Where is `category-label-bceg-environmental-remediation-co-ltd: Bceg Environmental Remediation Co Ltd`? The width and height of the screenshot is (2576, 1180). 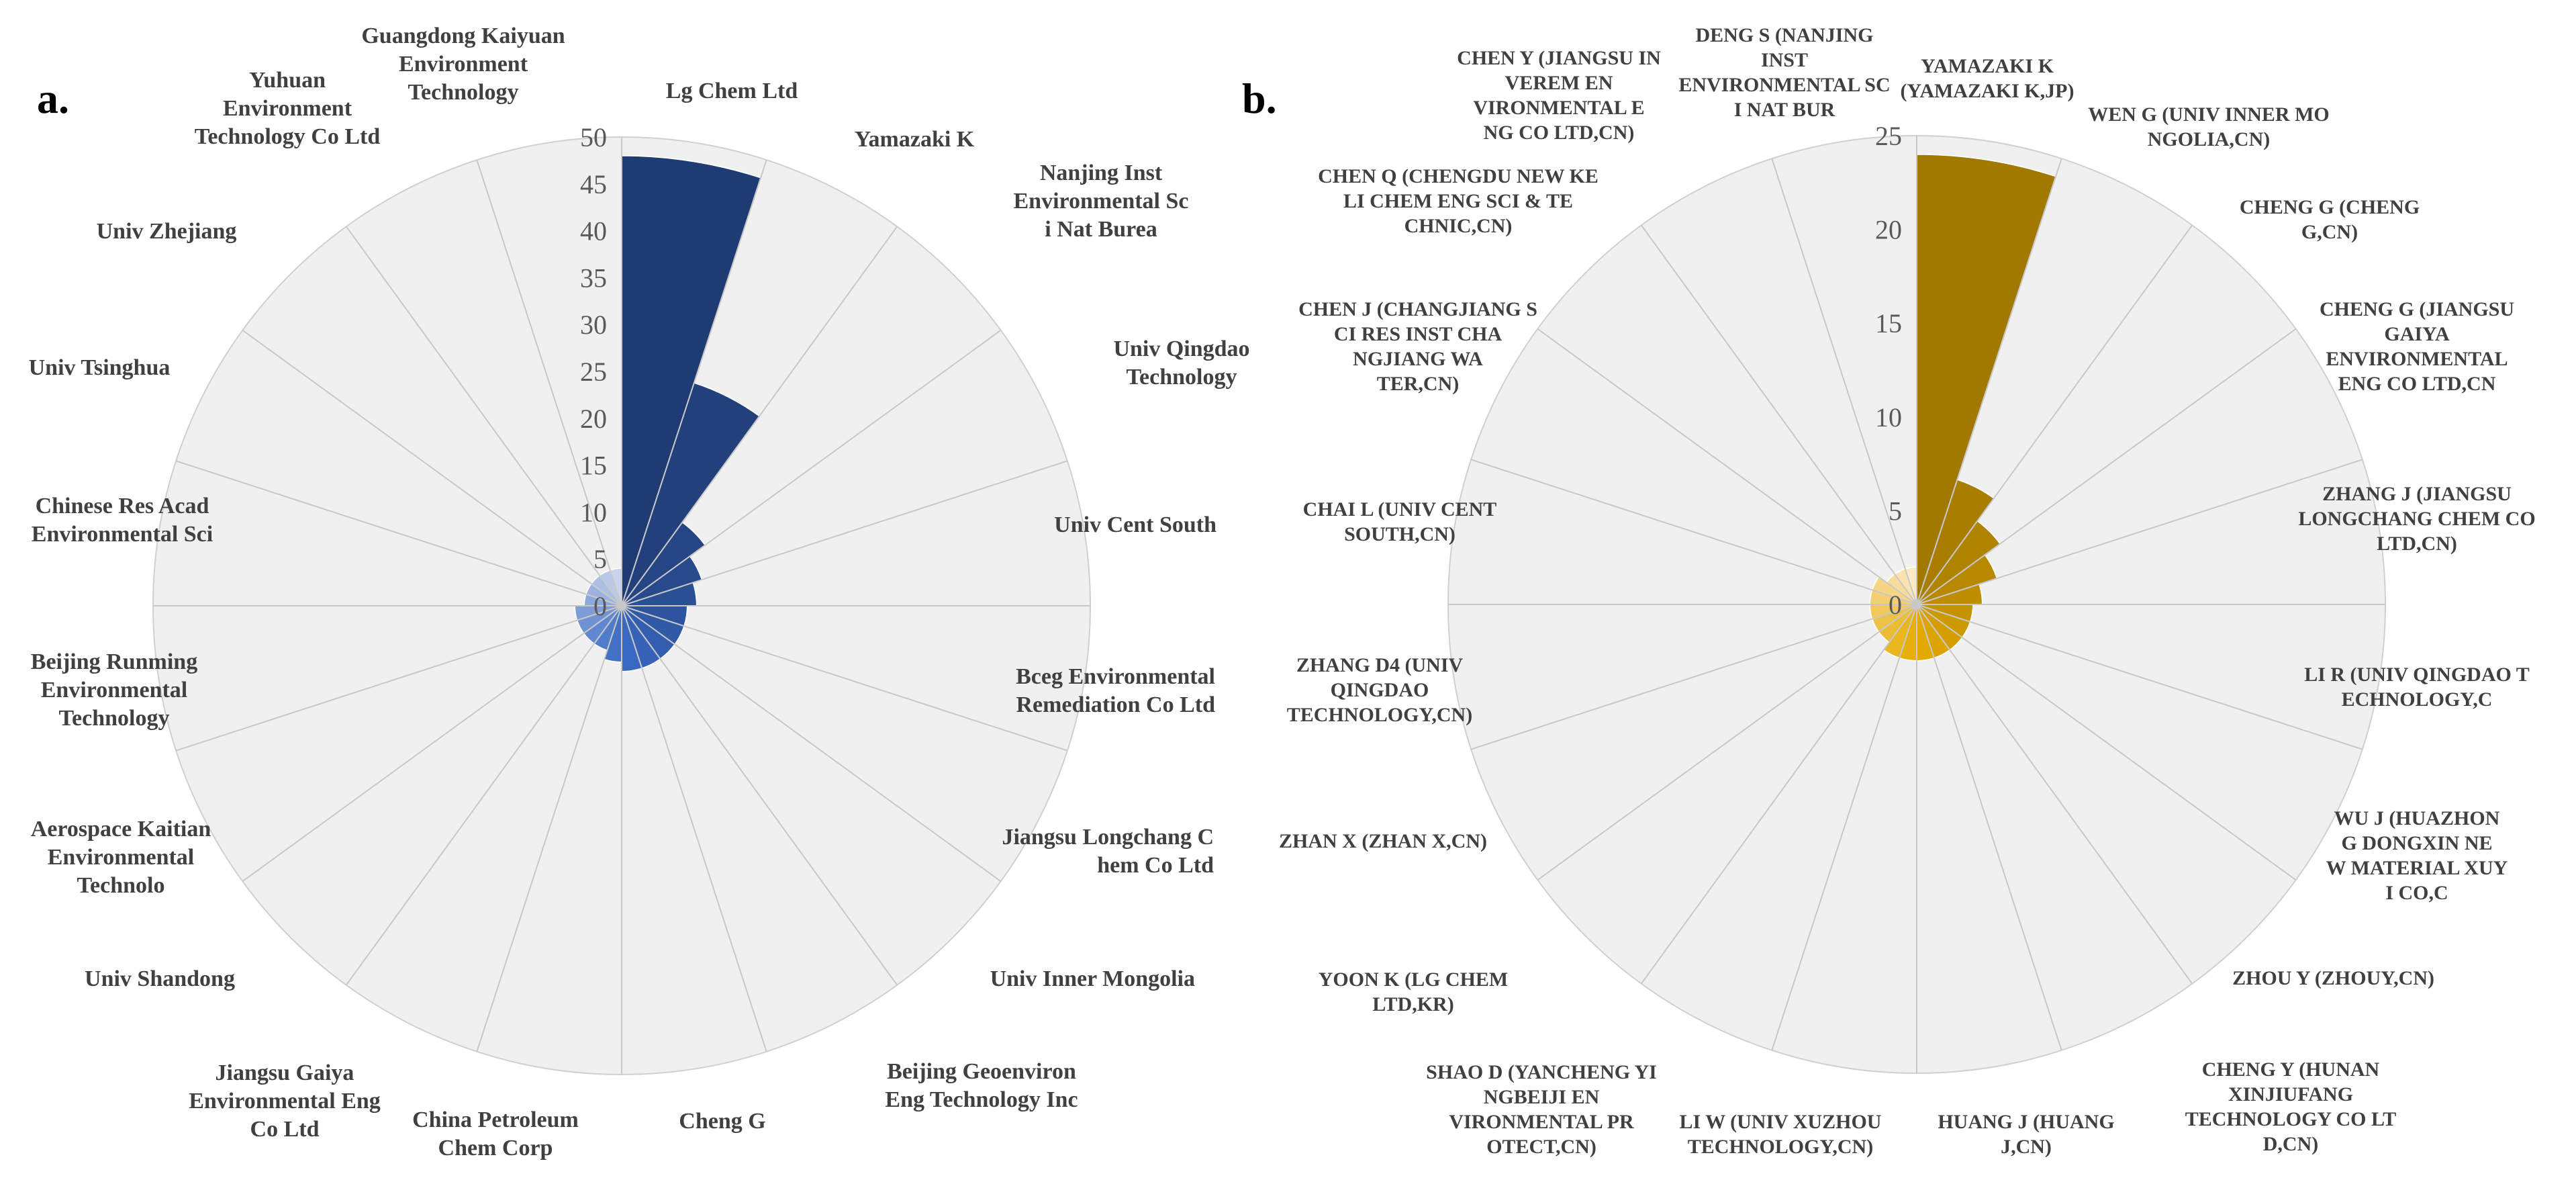
category-label-bceg-environmental-remediation-co-ltd: Bceg Environmental Remediation Co Ltd is located at coordinates (1115, 690).